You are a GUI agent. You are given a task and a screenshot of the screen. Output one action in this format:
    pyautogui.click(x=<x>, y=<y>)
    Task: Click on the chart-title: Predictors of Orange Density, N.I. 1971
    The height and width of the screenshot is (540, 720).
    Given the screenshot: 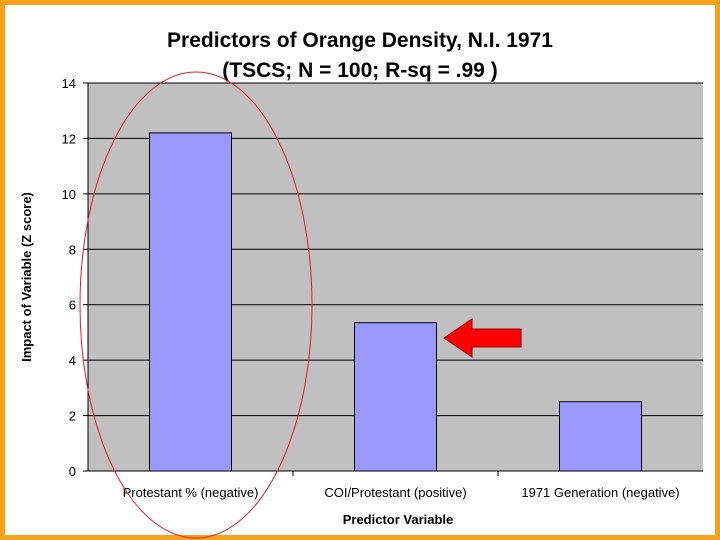 What is the action you would take?
    pyautogui.click(x=360, y=40)
    